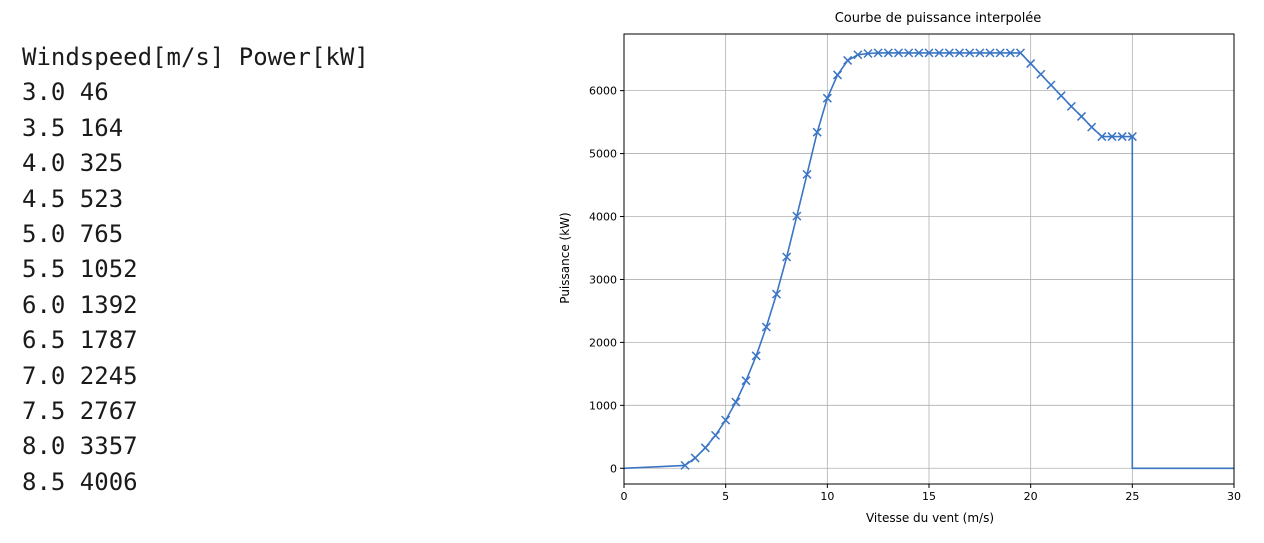 This screenshot has height=543, width=1264. Describe the element at coordinates (603, 342) in the screenshot. I see `y-tick-label: 2000` at that location.